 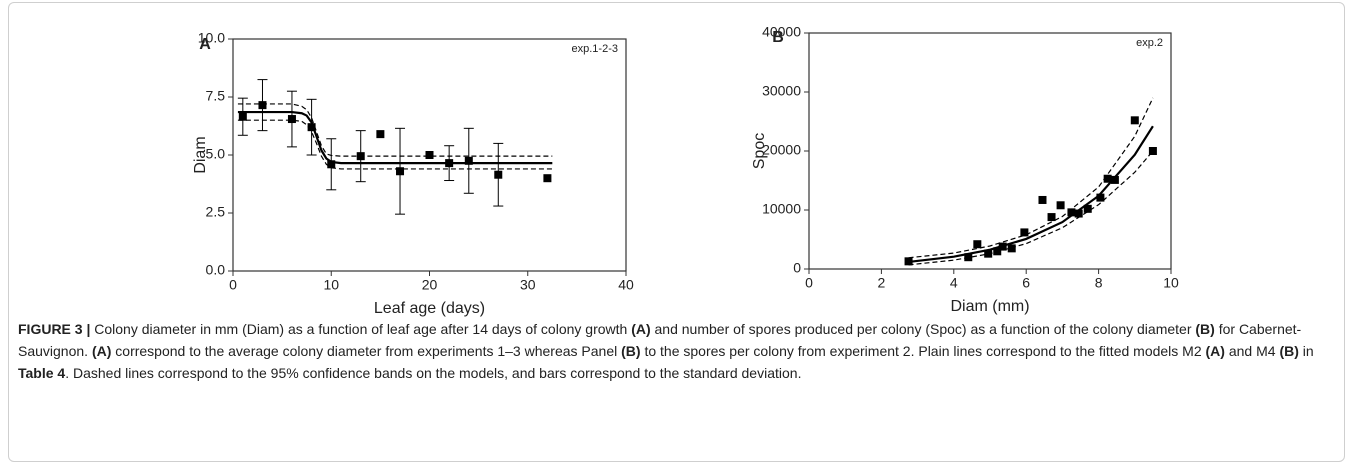 What do you see at coordinates (216, 212) in the screenshot?
I see `y-tick-label: 2.5` at bounding box center [216, 212].